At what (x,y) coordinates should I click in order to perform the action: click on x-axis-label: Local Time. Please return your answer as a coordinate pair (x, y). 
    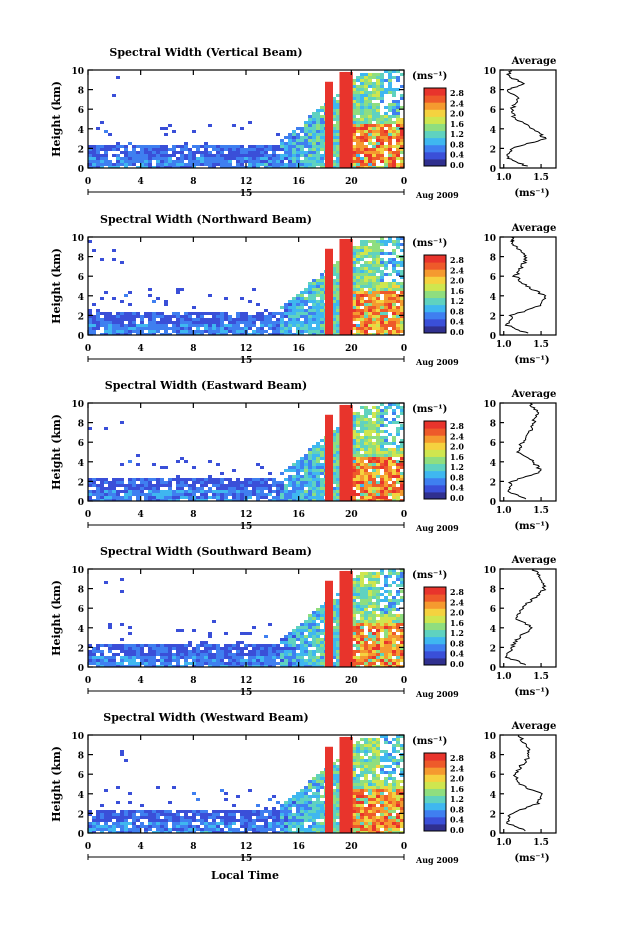
    Looking at the image, I should click on (245, 875).